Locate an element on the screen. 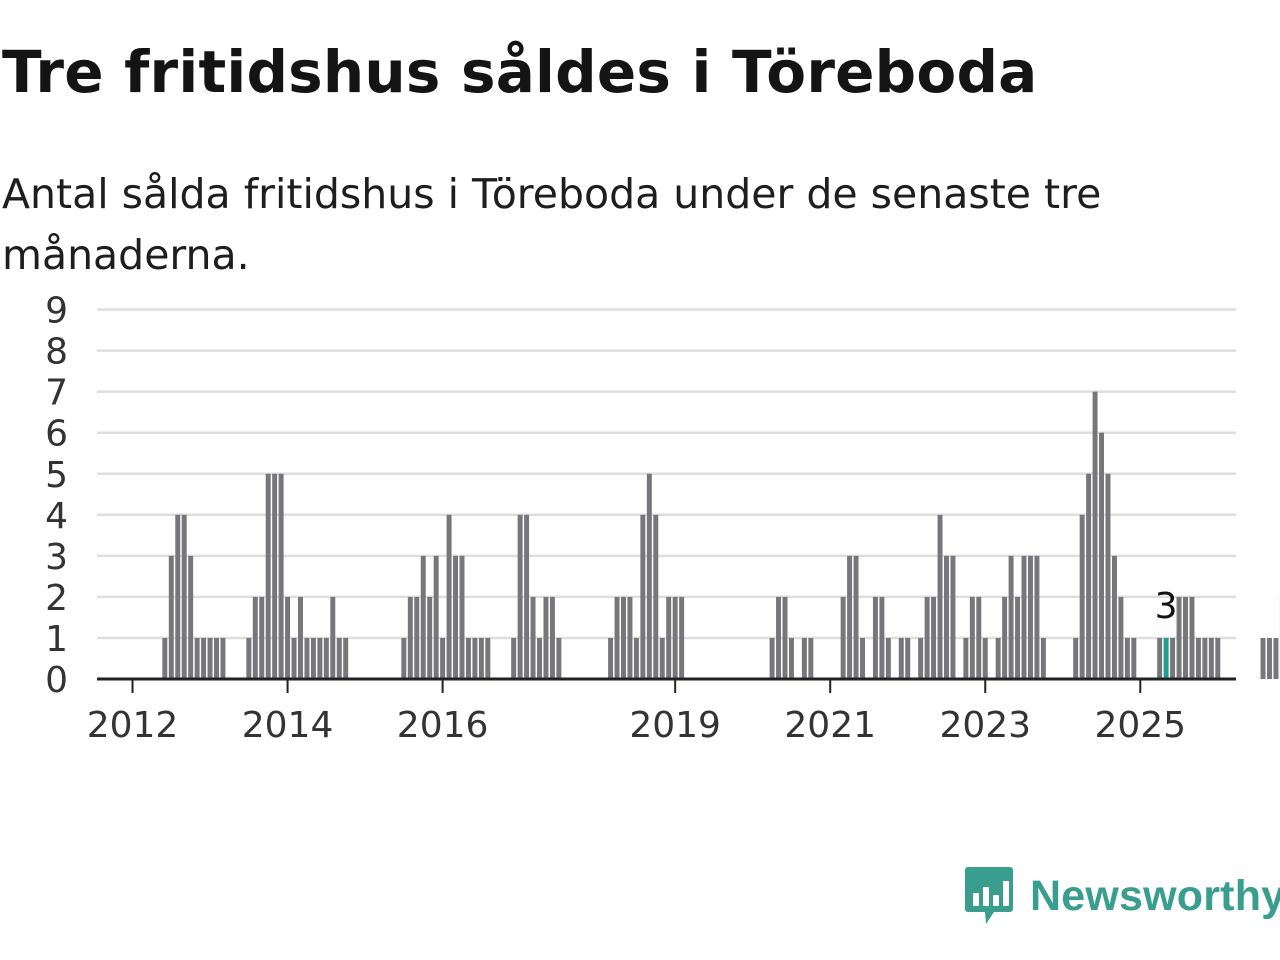  y-tick-label: 6 is located at coordinates (56, 434).